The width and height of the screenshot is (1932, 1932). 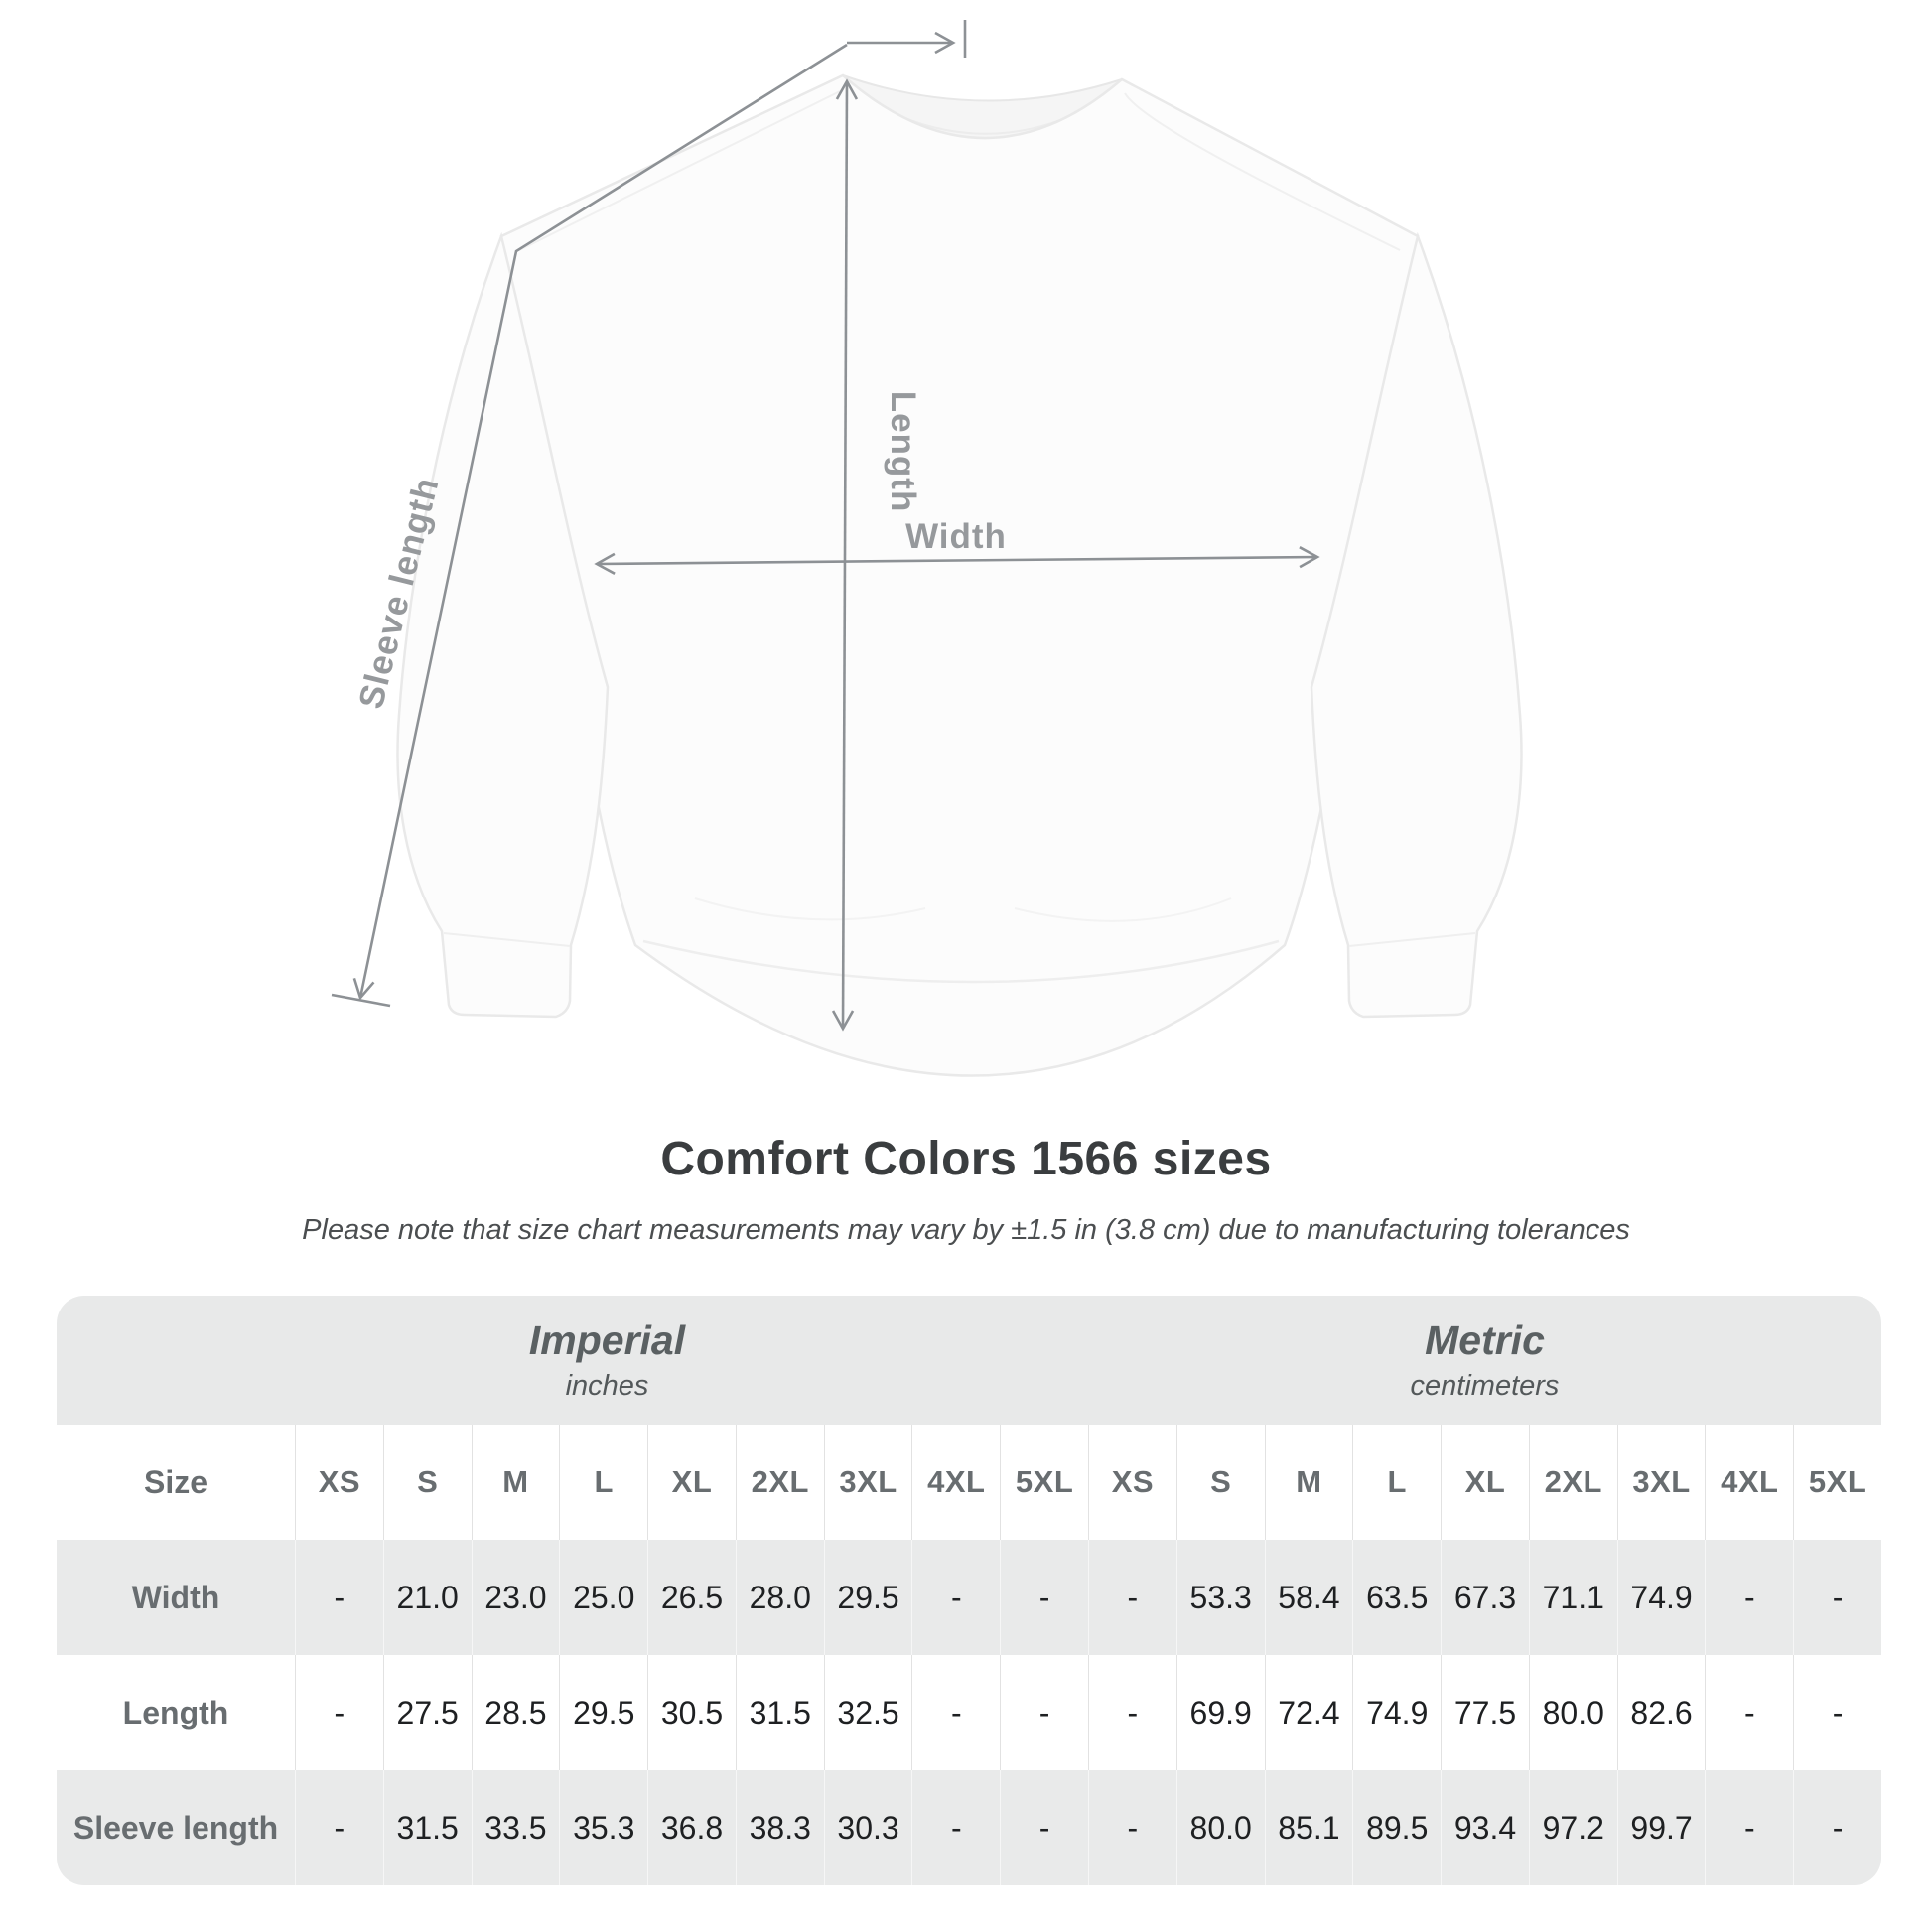 What do you see at coordinates (1485, 1713) in the screenshot?
I see `measurement-cell: 77.5` at bounding box center [1485, 1713].